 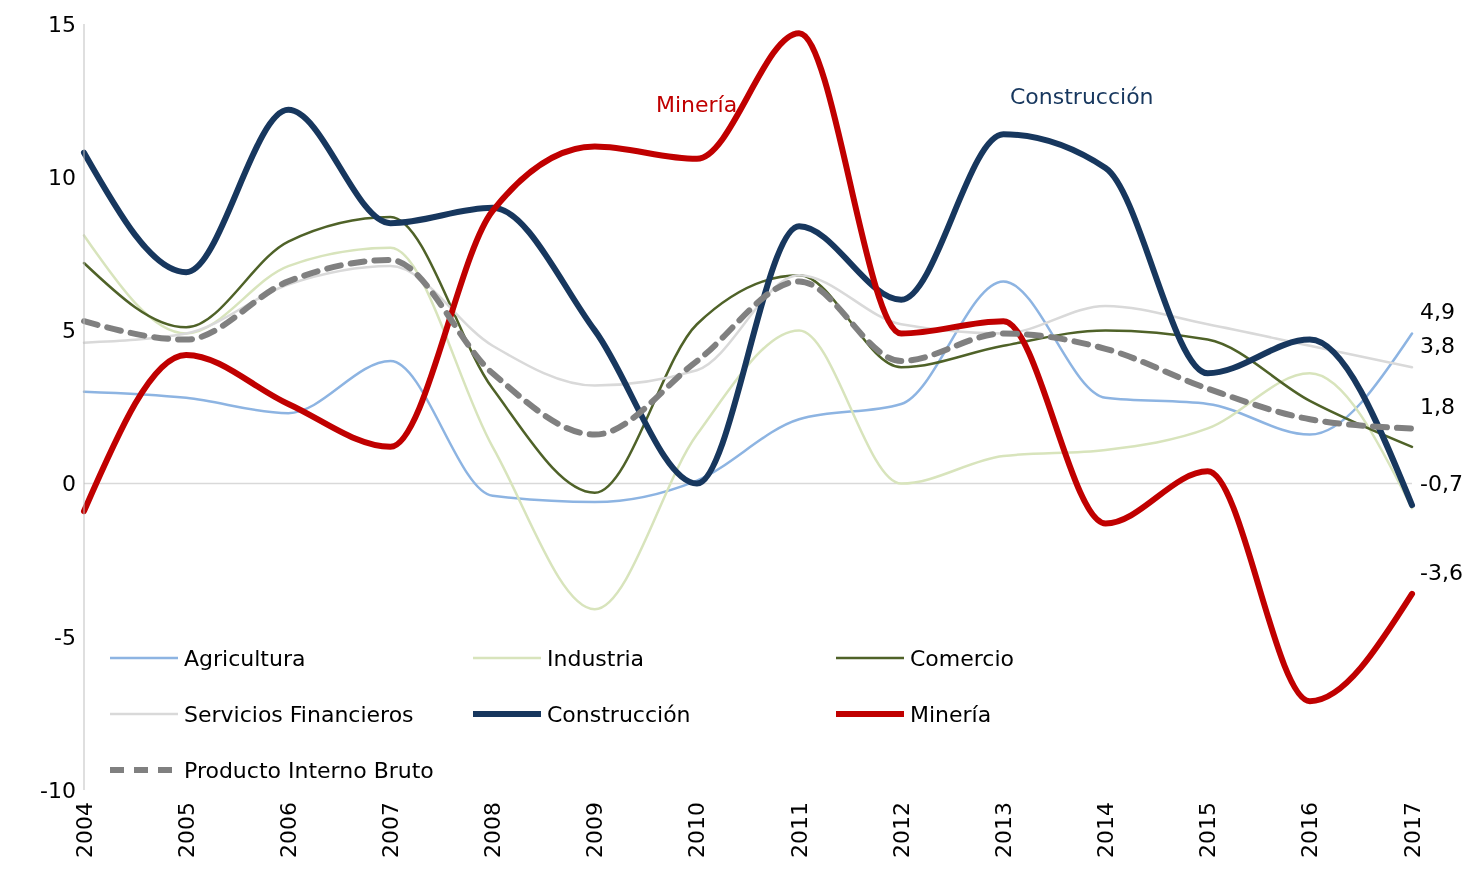 I want to click on x-tick-label: 2017, so click(x=1412, y=830).